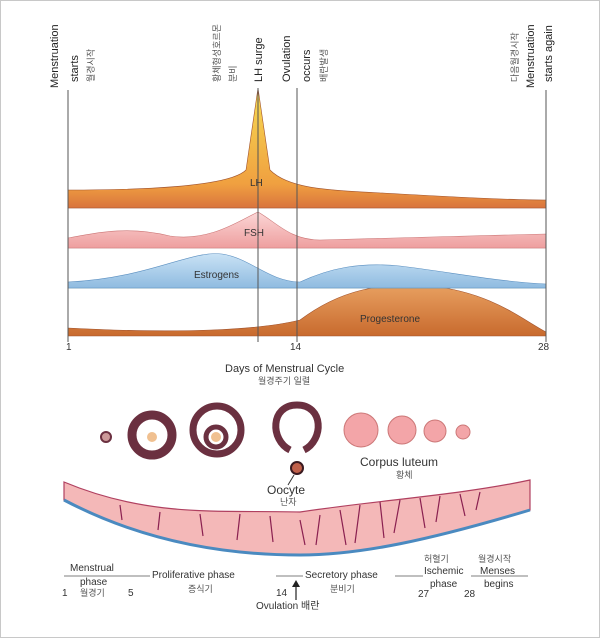 This screenshot has width=600, height=638. I want to click on axis-title: Days of Menstrual Cycle, so click(284, 369).